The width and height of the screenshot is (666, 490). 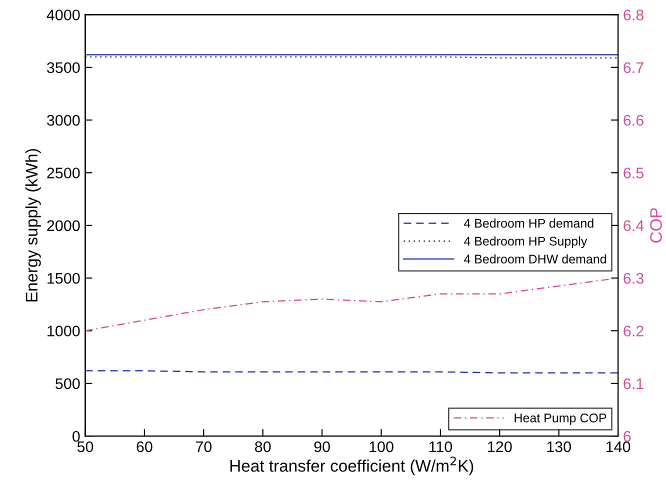 I want to click on y-tick-label: 1000, so click(x=64, y=331).